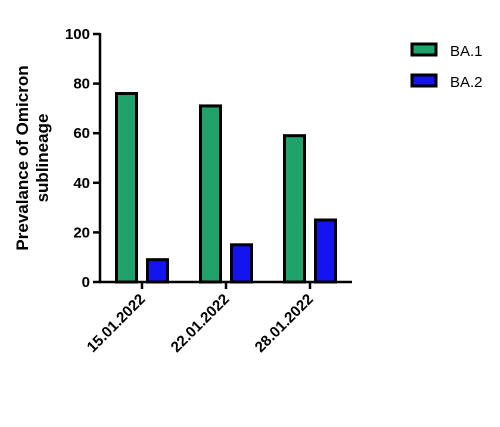 The height and width of the screenshot is (427, 500). What do you see at coordinates (200, 323) in the screenshot?
I see `x-tick-label: 22.01.2022` at bounding box center [200, 323].